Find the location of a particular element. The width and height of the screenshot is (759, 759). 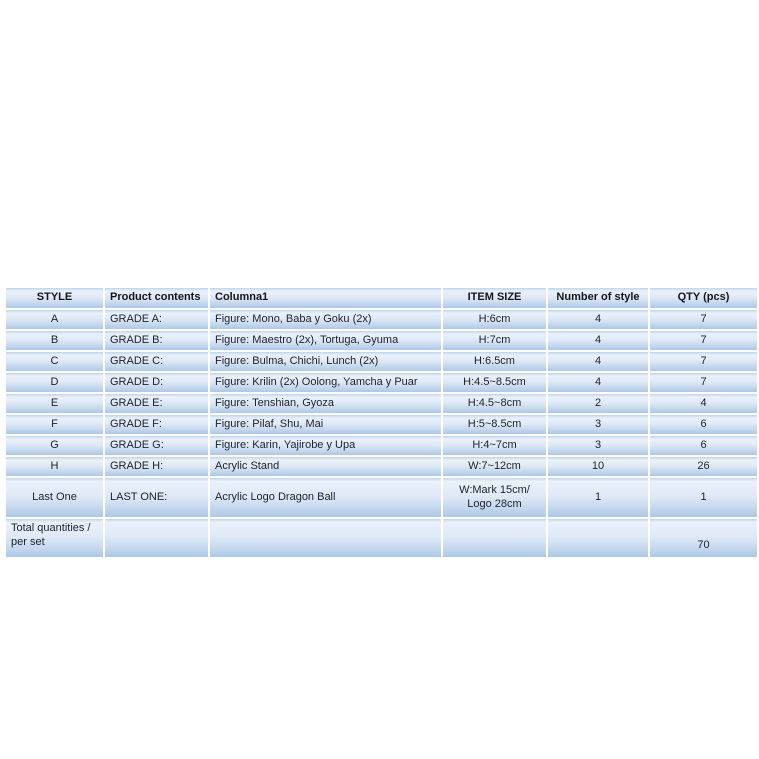

style-cell: Last One is located at coordinates (54, 497).